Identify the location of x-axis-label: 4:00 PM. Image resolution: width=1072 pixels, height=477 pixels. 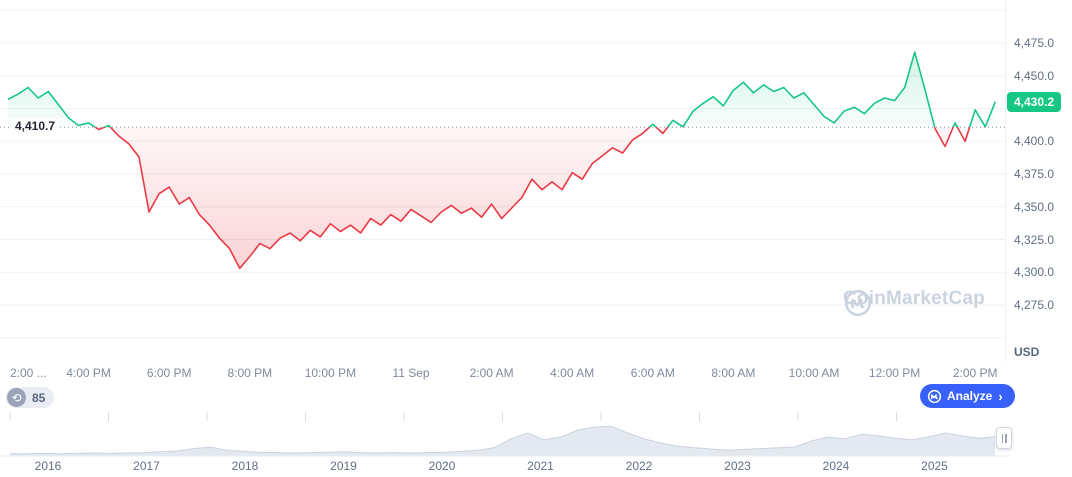
(88, 373).